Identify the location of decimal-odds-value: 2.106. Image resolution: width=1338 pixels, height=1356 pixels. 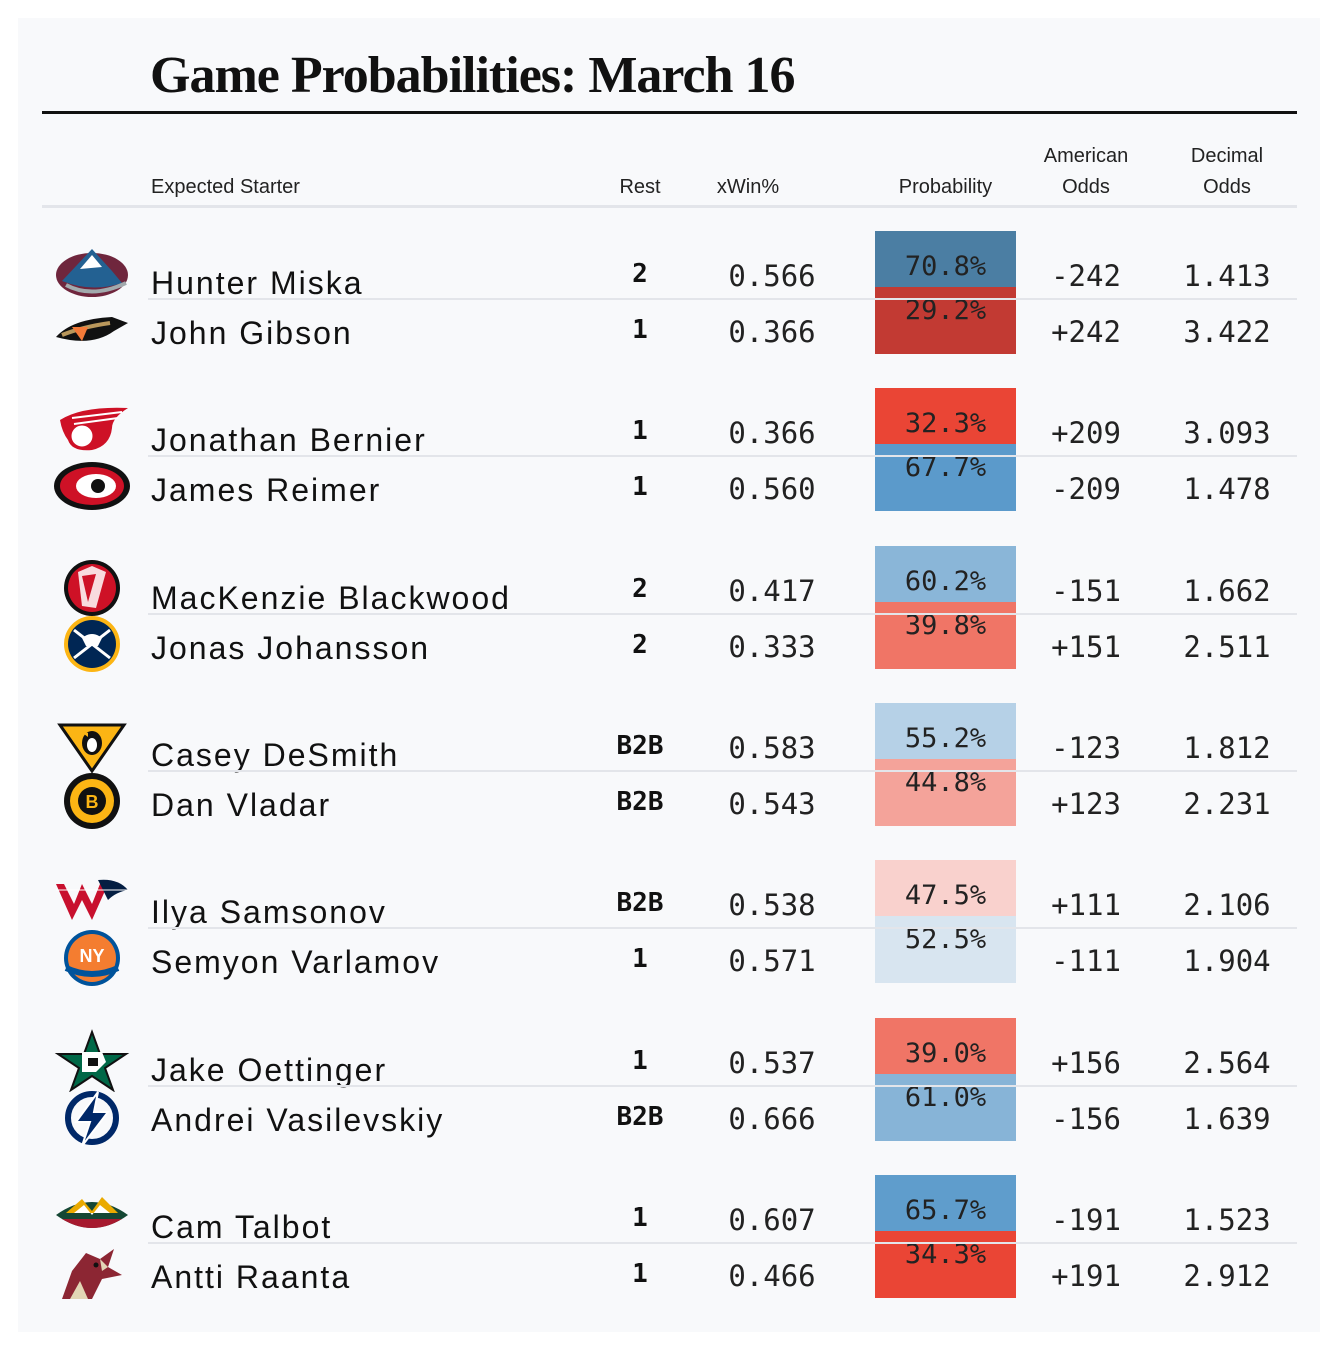
(1227, 905).